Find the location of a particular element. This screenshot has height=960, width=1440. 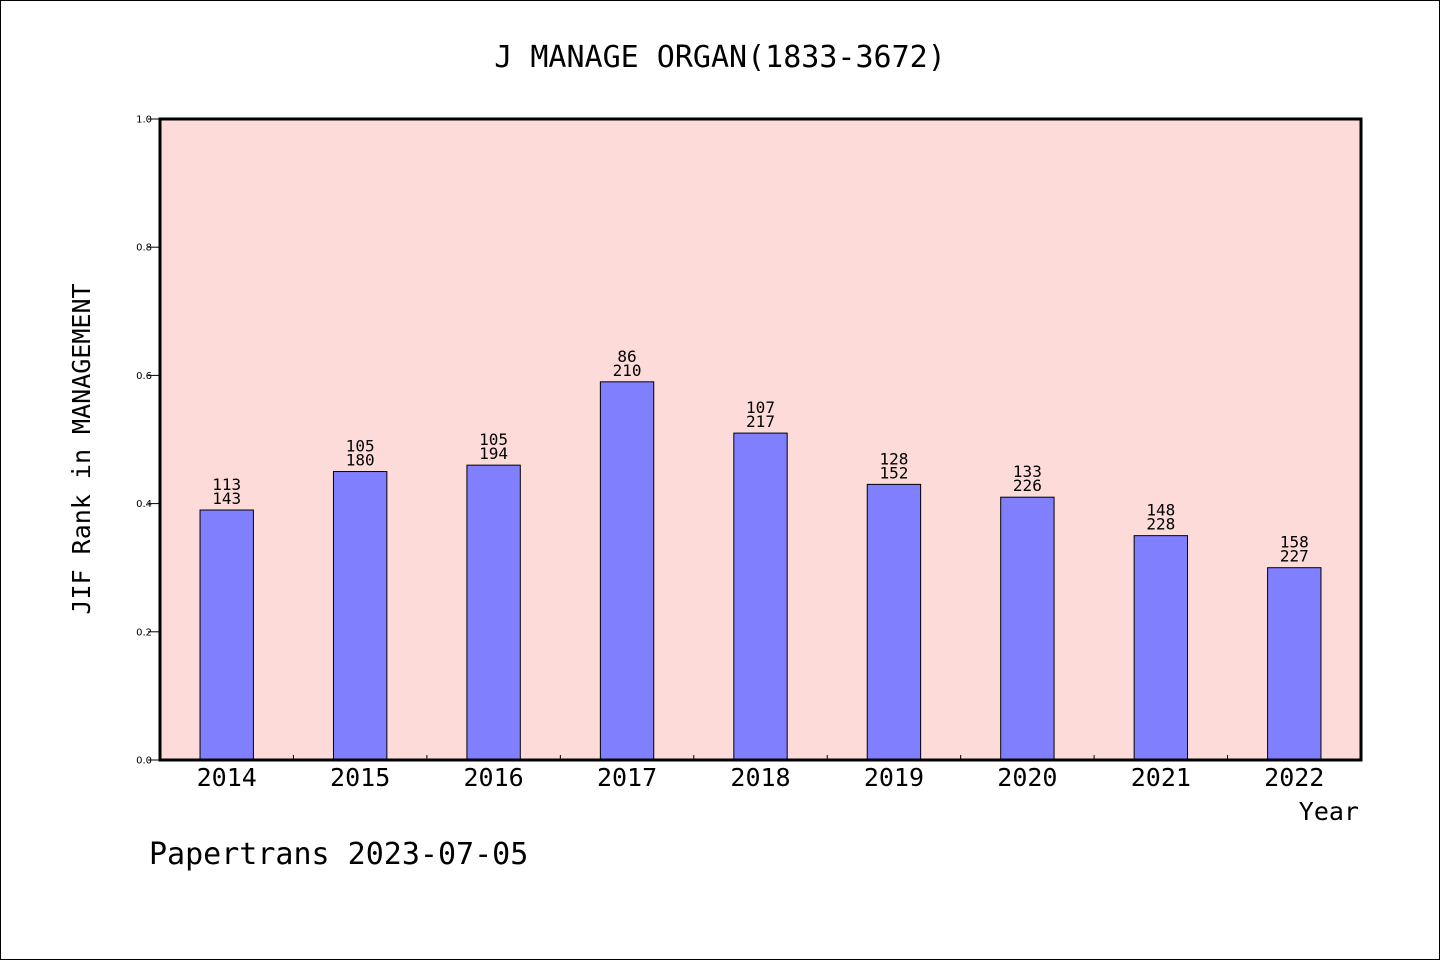

x-axis: 2014 2015 2016 2017 2018 2019 2020 2021 2022 is located at coordinates (760, 773).